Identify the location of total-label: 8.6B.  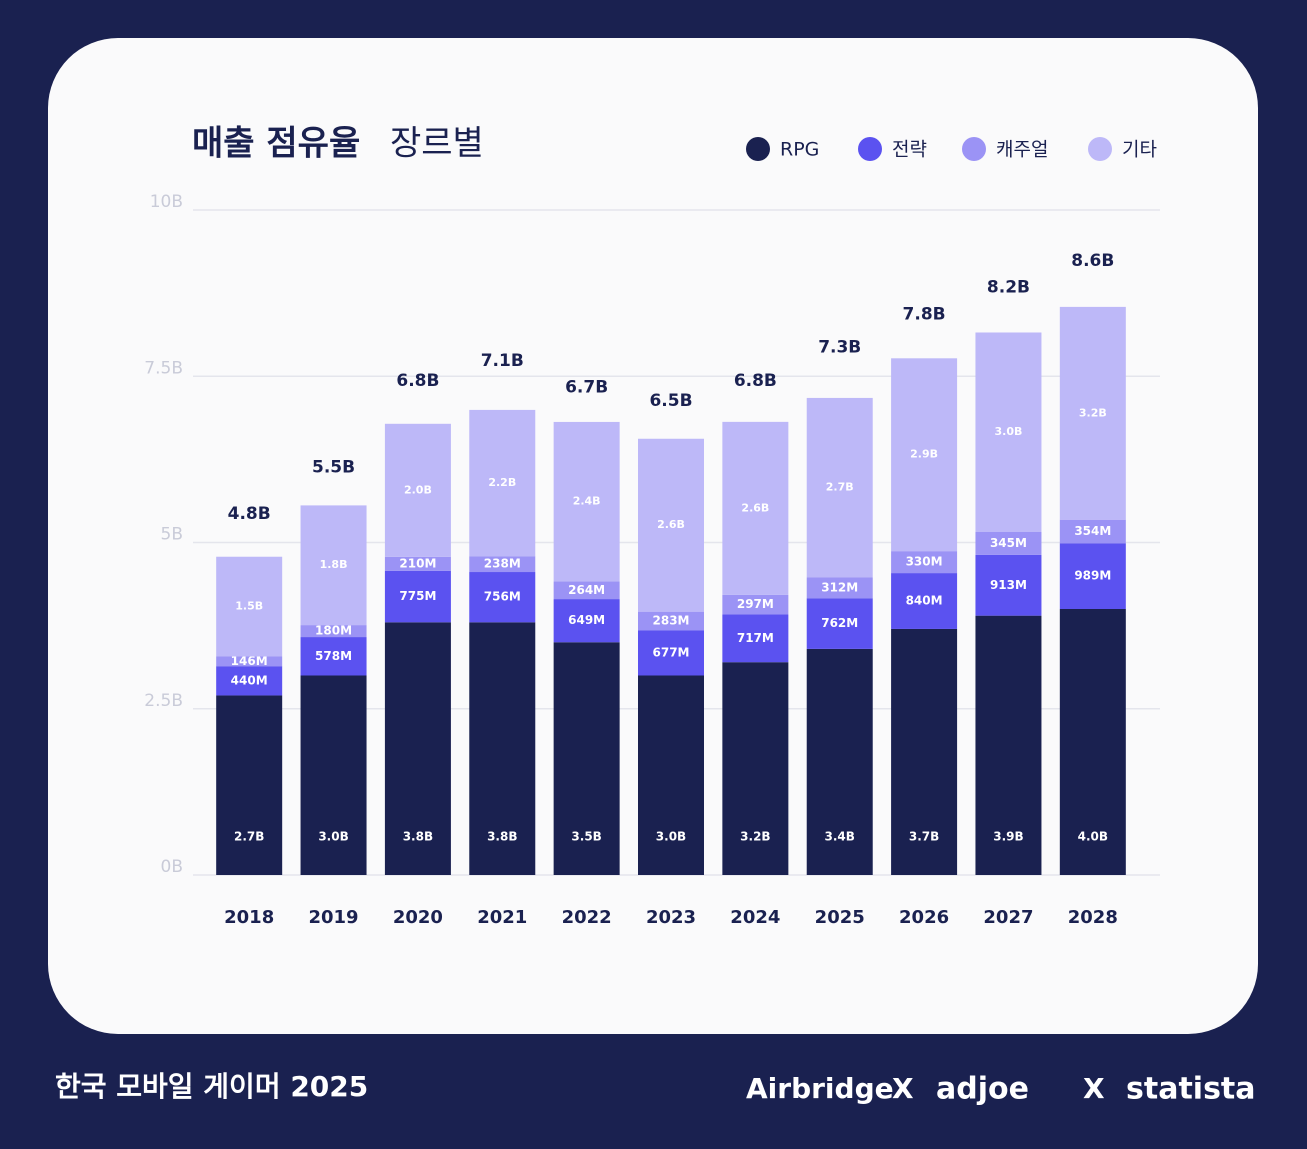
(1092, 261).